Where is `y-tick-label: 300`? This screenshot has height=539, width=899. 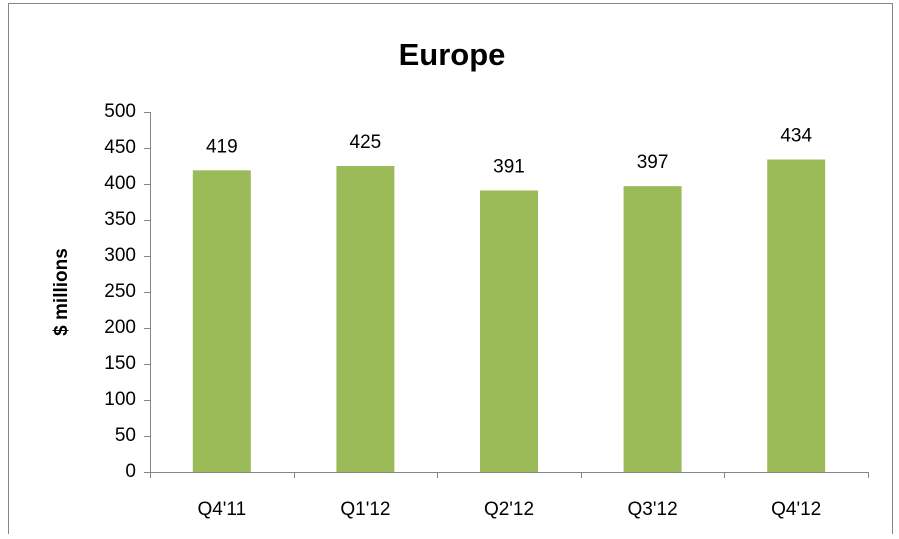
y-tick-label: 300 is located at coordinates (120, 255).